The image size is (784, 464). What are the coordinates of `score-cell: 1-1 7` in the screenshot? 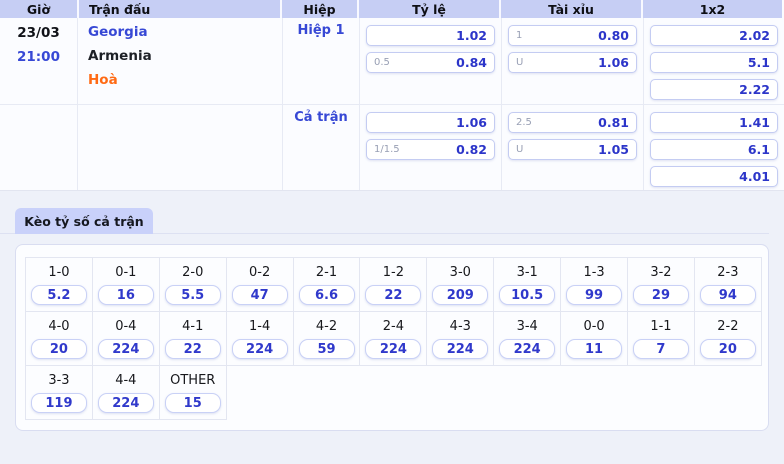 It's located at (661, 339).